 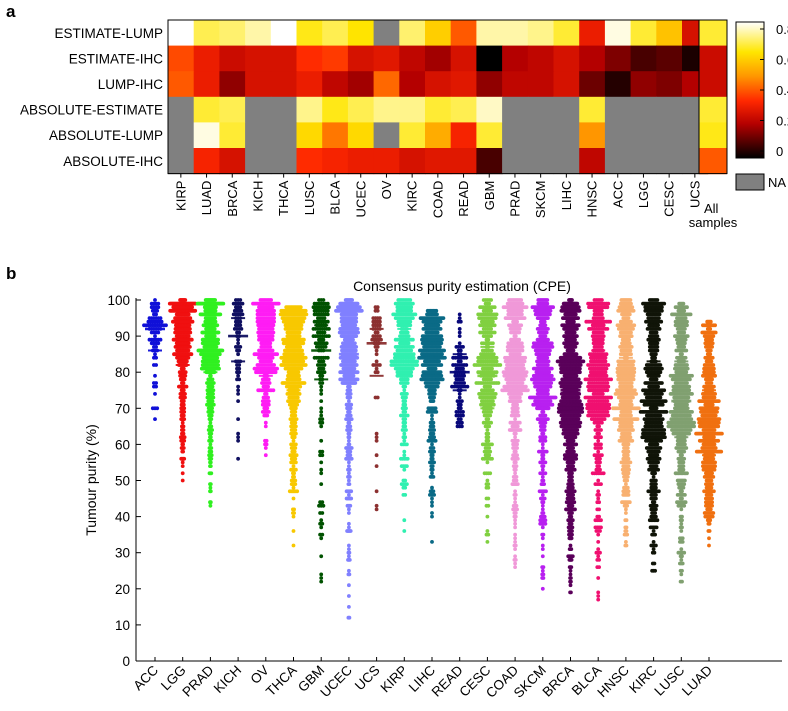 What do you see at coordinates (777, 182) in the screenshot?
I see `colorbar-na-label: NA` at bounding box center [777, 182].